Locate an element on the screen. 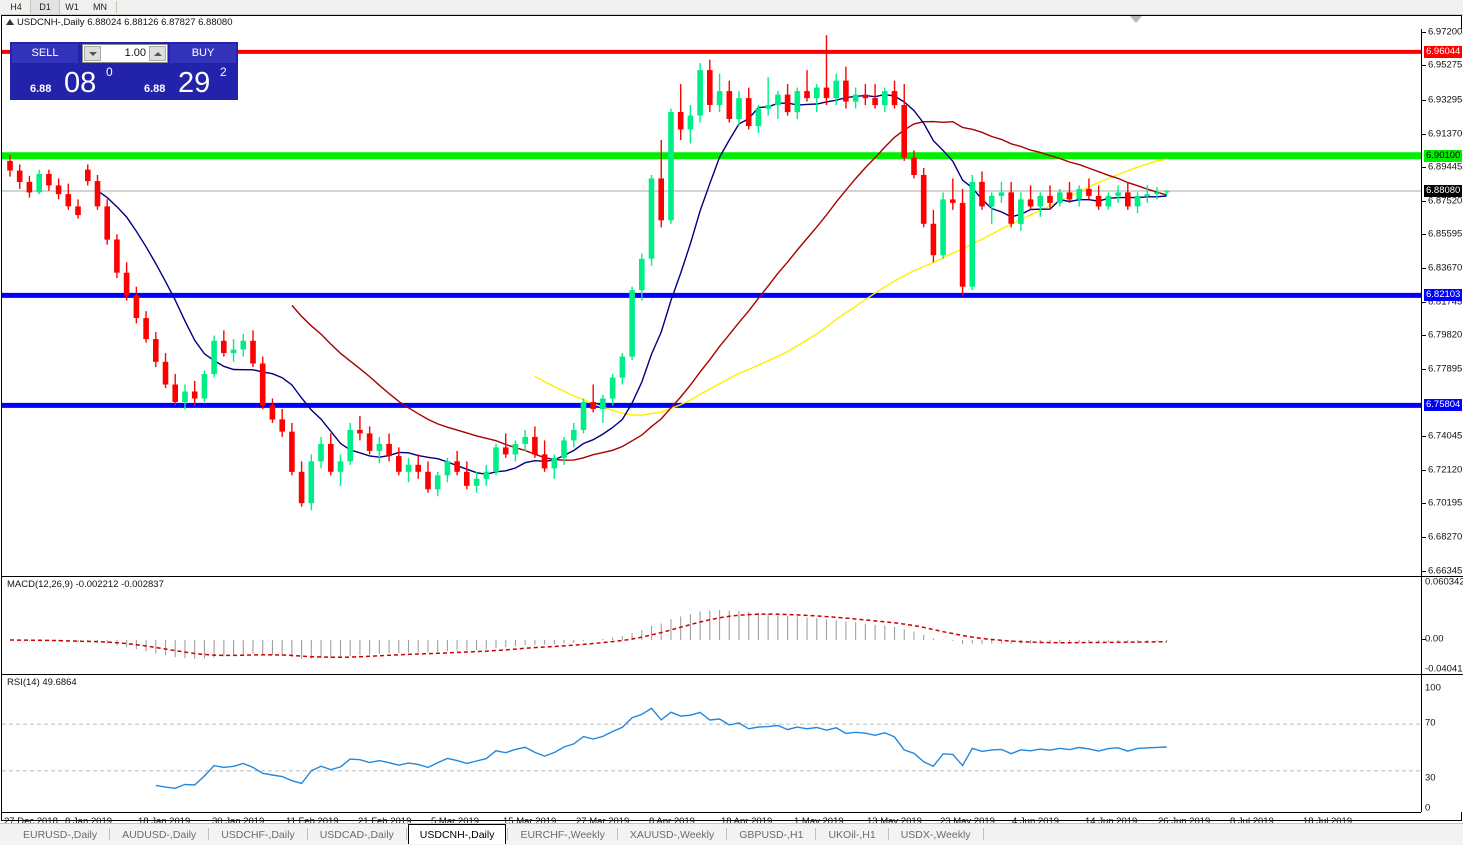 This screenshot has width=1463, height=845. chart-tab-usdchf-daily: USDCHF-,Daily is located at coordinates (258, 835).